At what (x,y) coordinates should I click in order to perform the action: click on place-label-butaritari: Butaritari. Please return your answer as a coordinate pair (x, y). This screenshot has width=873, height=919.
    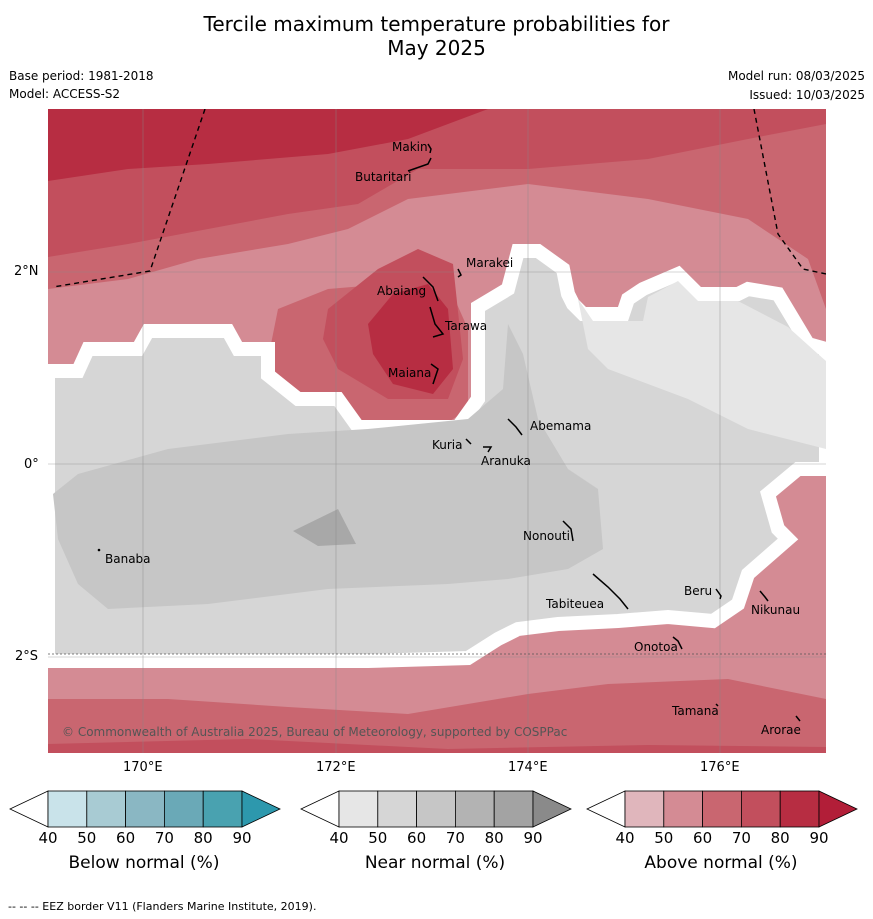
    Looking at the image, I should click on (383, 177).